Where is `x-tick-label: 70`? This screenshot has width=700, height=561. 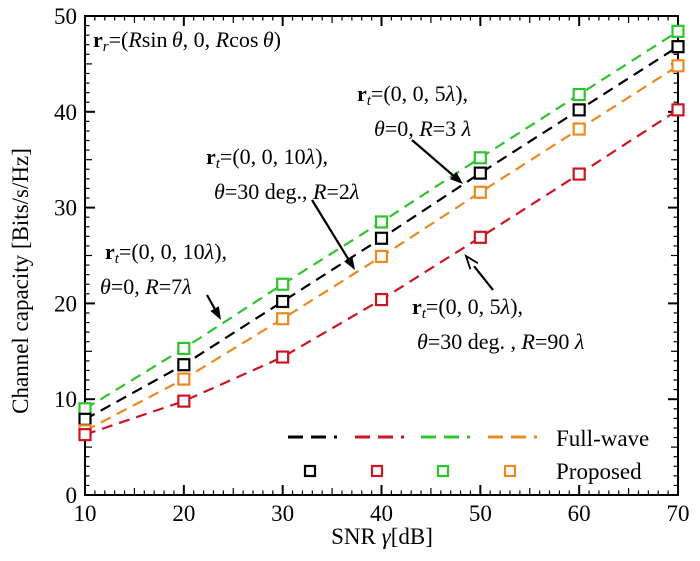
x-tick-label: 70 is located at coordinates (678, 513).